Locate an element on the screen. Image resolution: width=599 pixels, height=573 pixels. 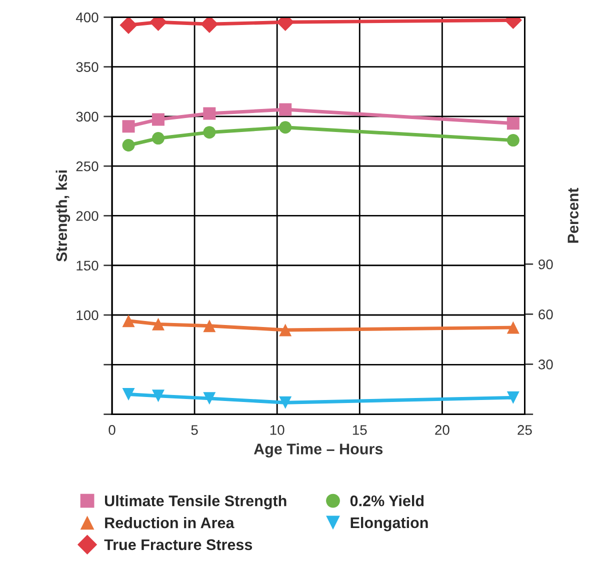
legend-label: Elongation is located at coordinates (389, 524).